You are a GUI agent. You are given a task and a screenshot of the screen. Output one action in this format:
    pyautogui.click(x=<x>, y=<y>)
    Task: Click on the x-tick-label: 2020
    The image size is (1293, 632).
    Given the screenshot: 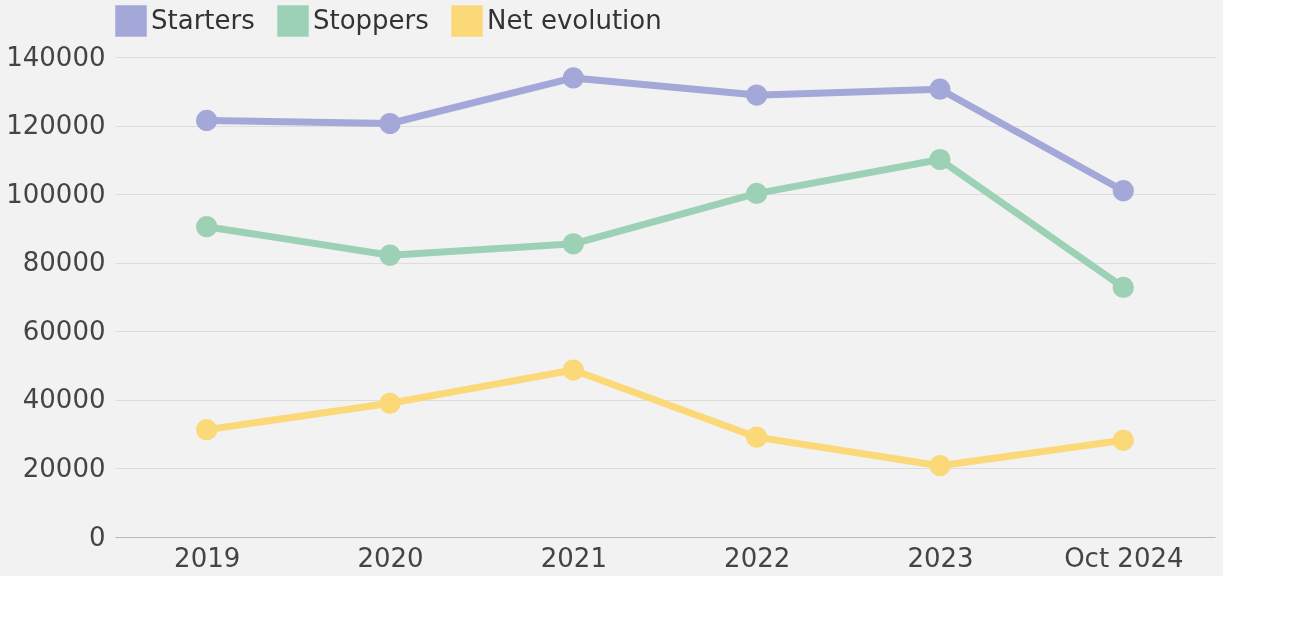 What is the action you would take?
    pyautogui.click(x=390, y=557)
    